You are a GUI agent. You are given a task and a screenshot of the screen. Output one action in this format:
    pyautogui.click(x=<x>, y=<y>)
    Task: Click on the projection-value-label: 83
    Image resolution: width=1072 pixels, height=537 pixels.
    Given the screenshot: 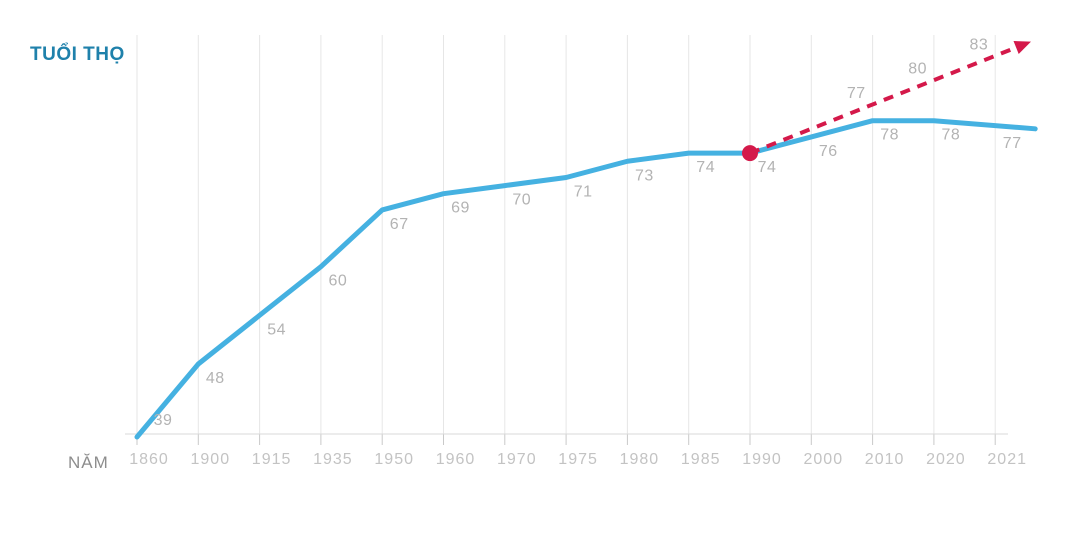 What is the action you would take?
    pyautogui.click(x=979, y=44)
    